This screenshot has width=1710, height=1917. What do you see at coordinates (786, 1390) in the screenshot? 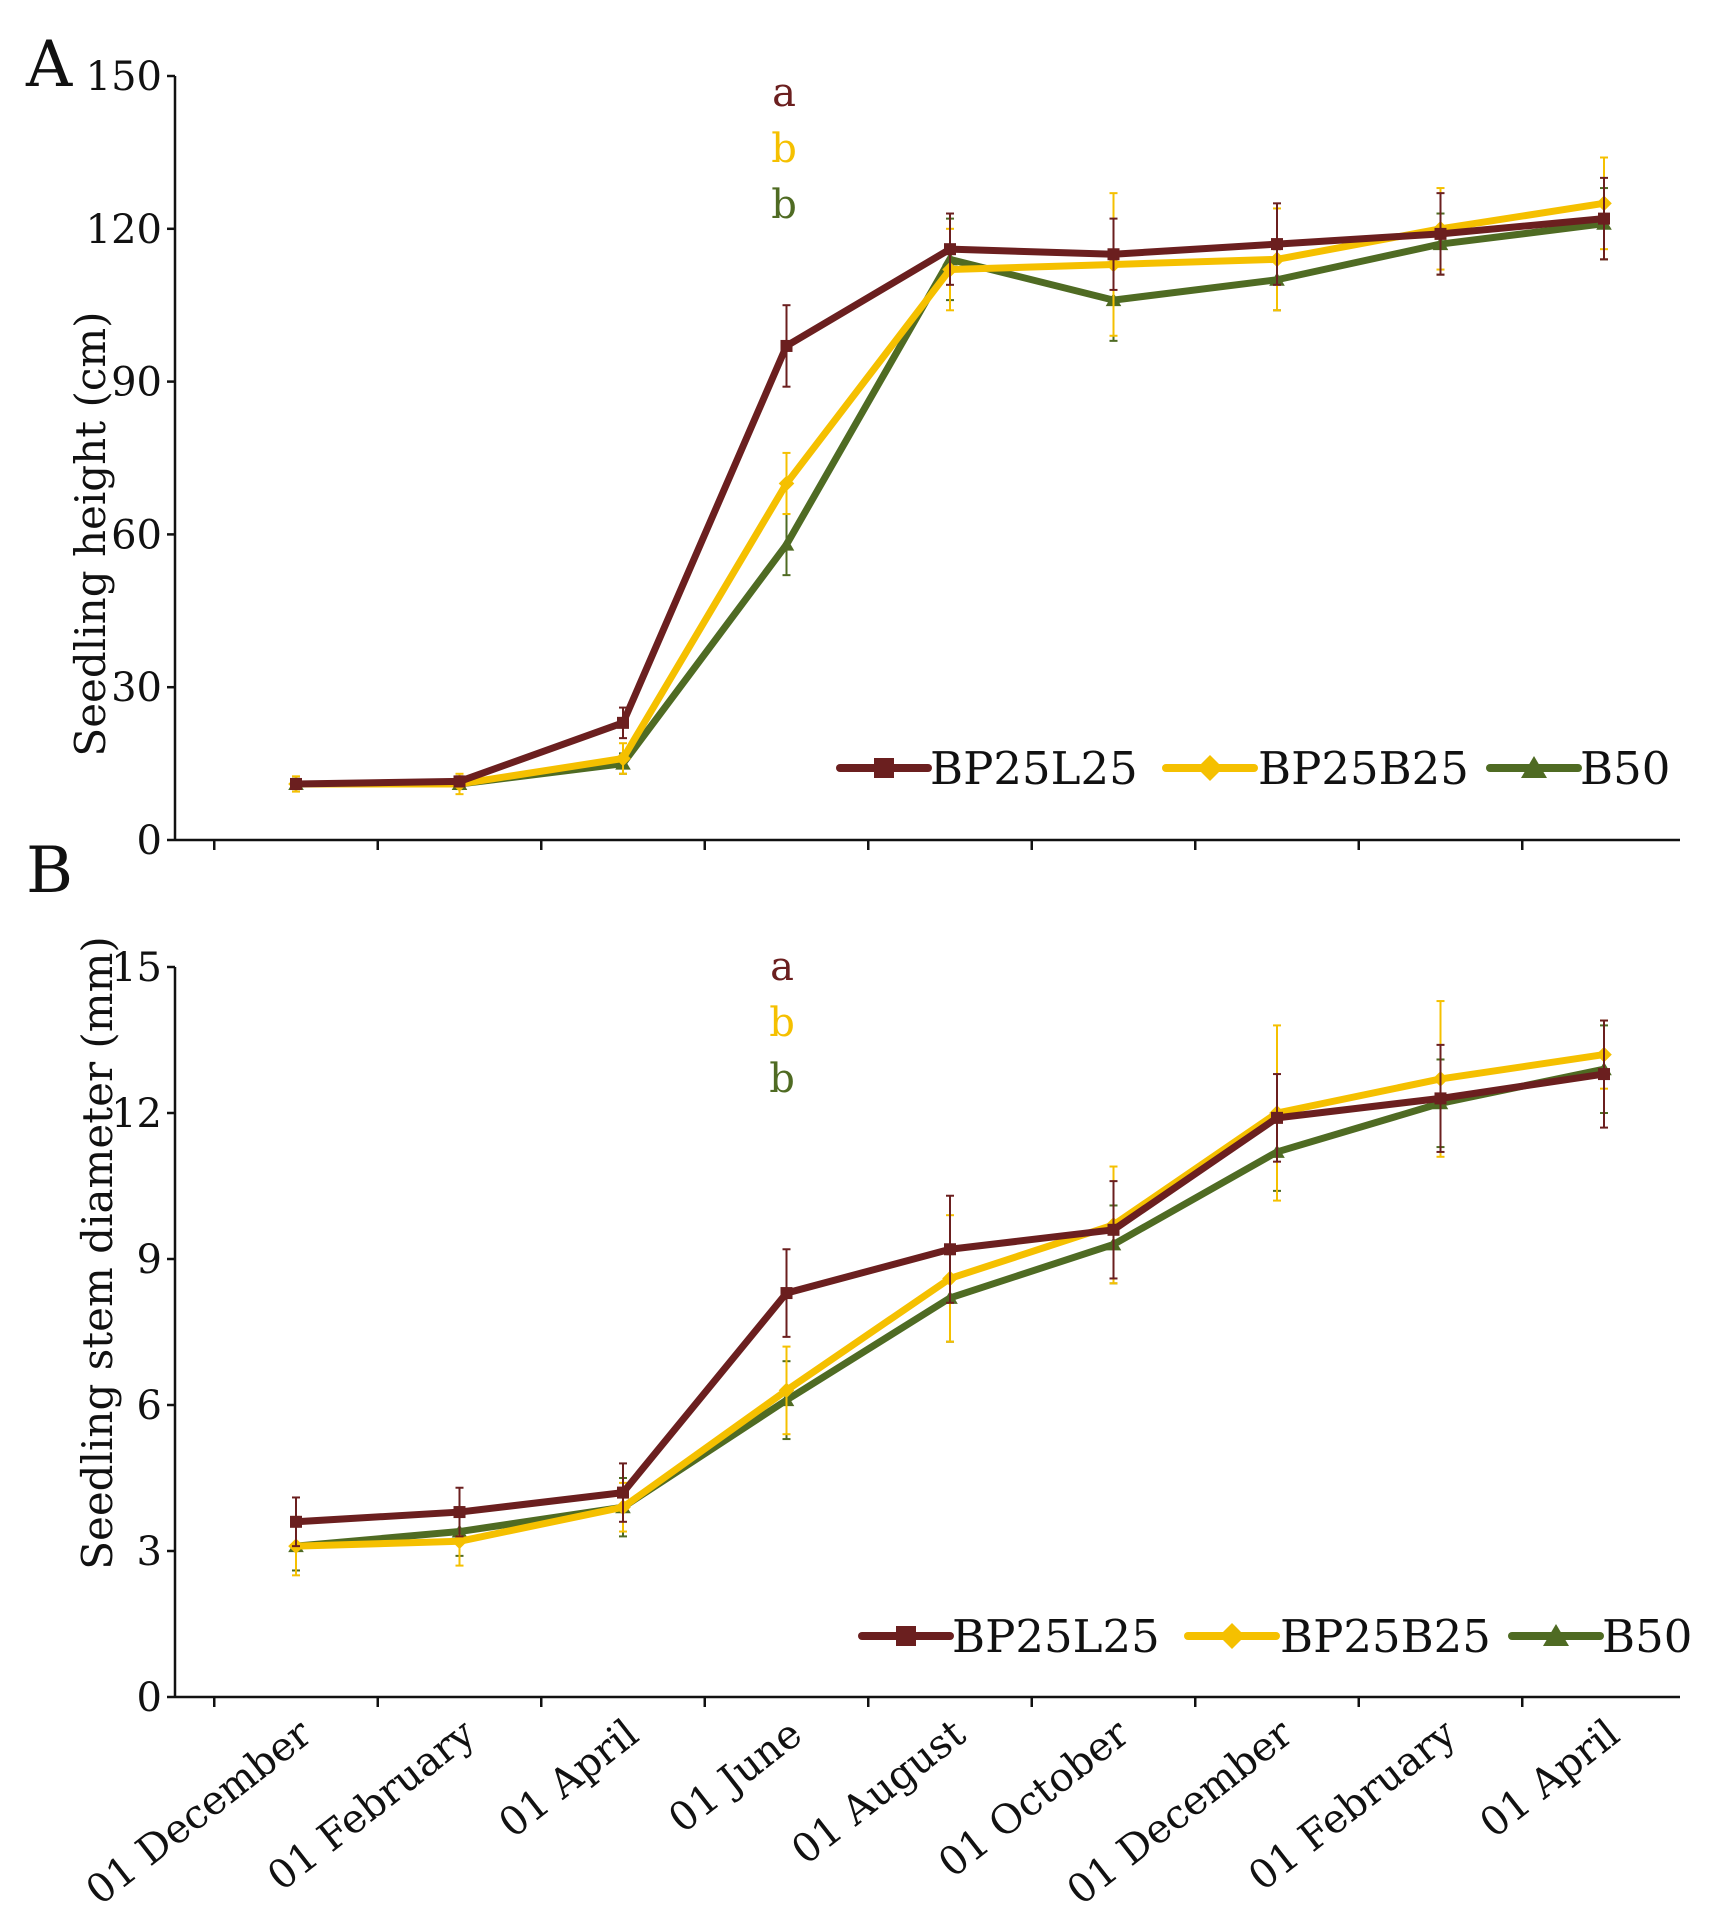
I see `panel-b-series-bp25b25-point` at bounding box center [786, 1390].